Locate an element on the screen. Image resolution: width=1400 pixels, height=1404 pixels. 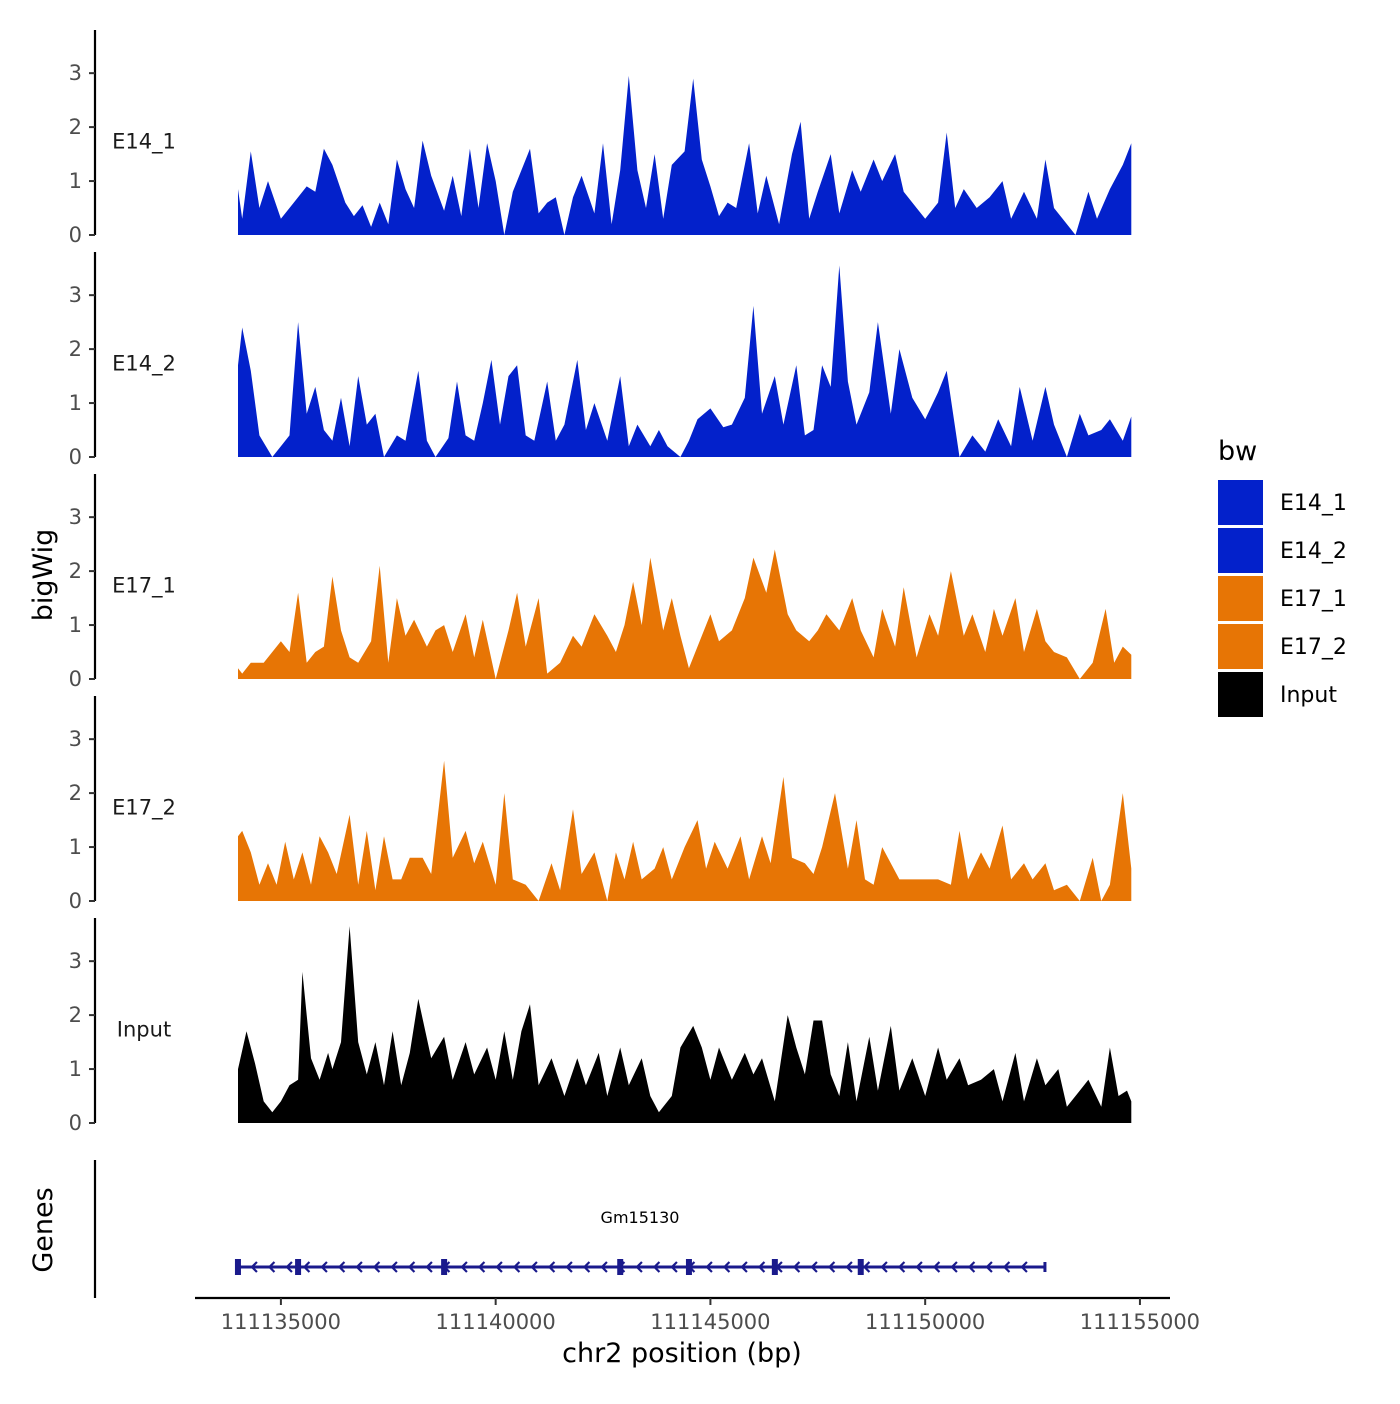
gene-end-mark is located at coordinates (1045, 1267).